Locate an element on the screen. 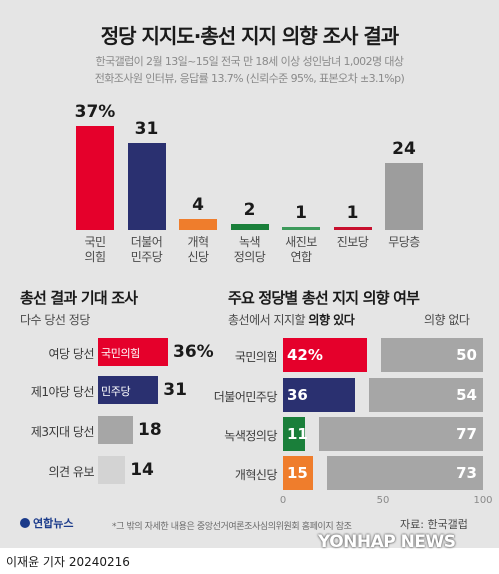  intention-yes-value: 11 is located at coordinates (297, 434).